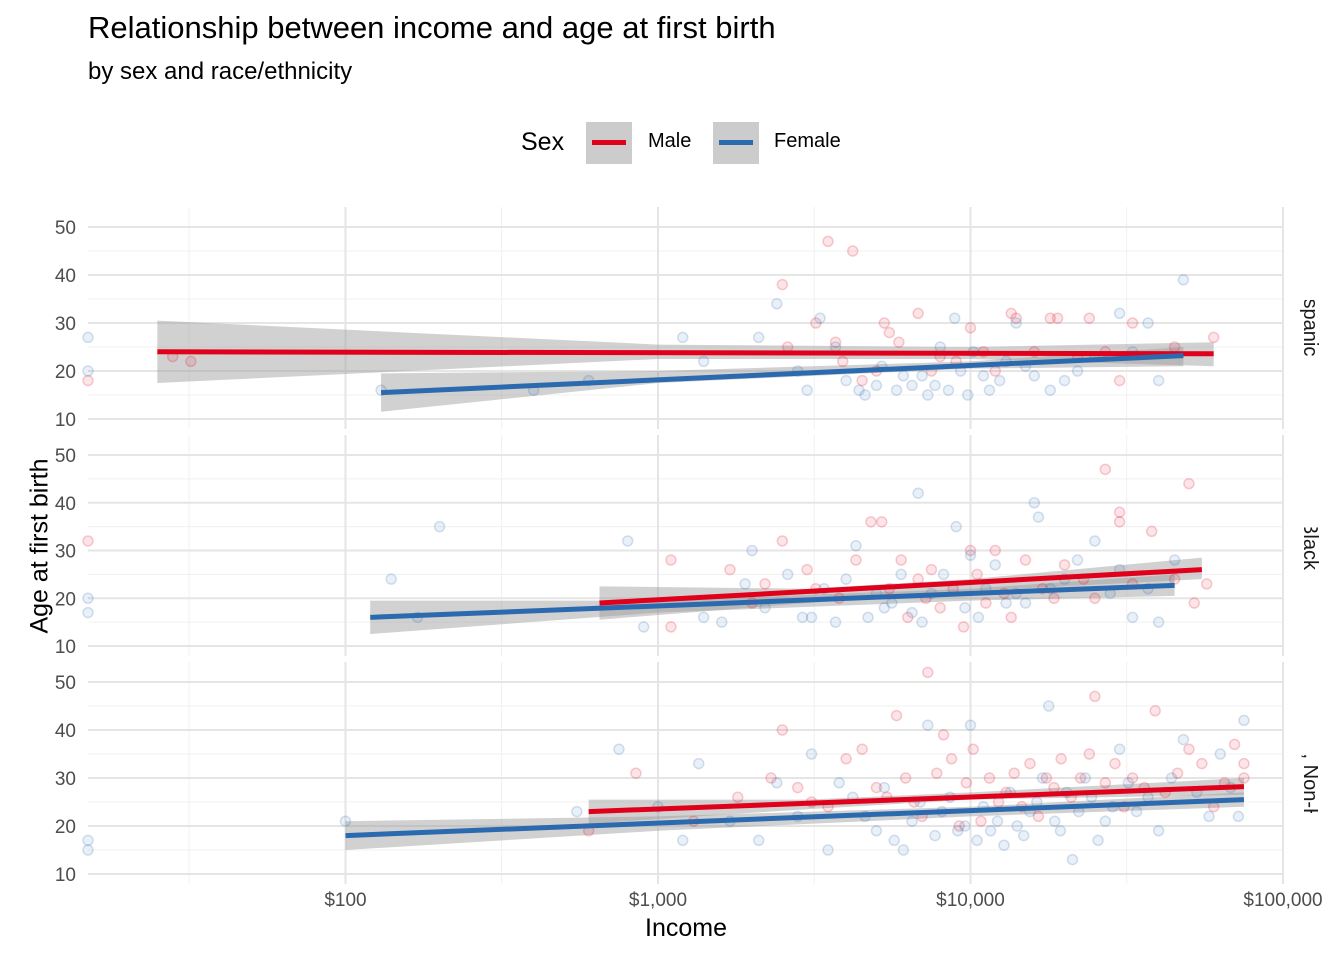  I want to click on facet-strip-label: Non-Black, Non-Hispanic, so click(1310, 772).